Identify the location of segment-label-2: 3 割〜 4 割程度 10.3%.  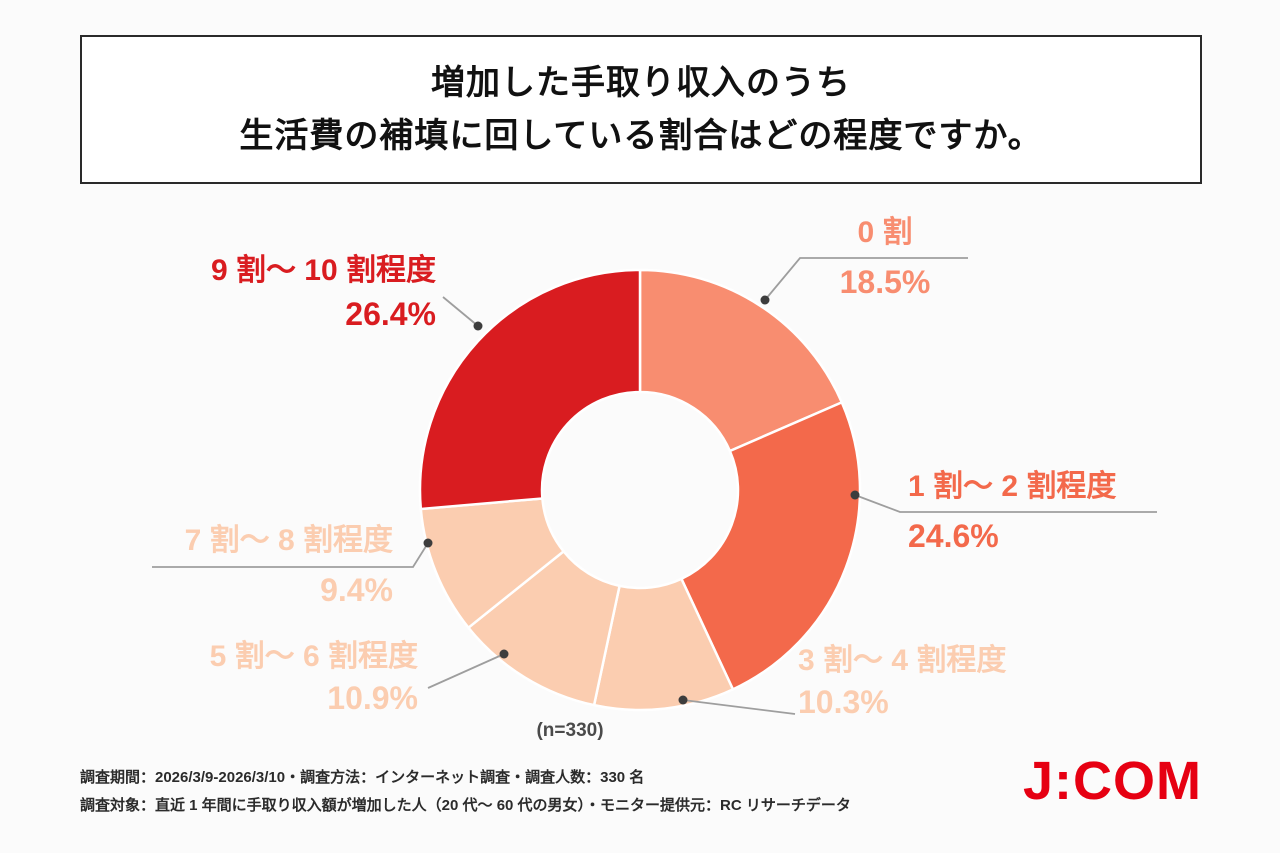
(923, 682).